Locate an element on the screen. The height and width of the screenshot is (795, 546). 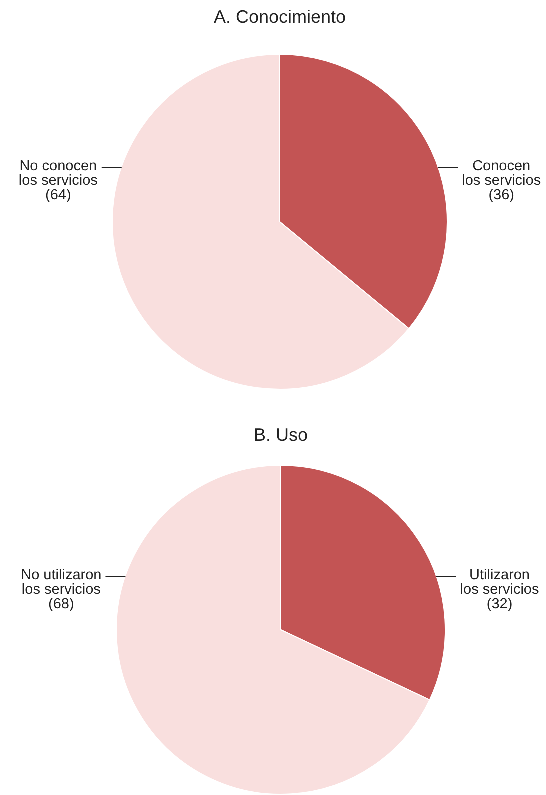
slice-label: No conocen los servicios is located at coordinates (58, 174).